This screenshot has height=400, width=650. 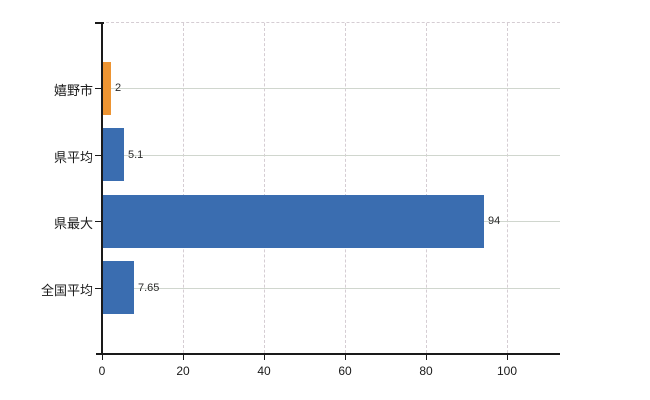 What do you see at coordinates (73, 91) in the screenshot?
I see `category-label: 嬉野市` at bounding box center [73, 91].